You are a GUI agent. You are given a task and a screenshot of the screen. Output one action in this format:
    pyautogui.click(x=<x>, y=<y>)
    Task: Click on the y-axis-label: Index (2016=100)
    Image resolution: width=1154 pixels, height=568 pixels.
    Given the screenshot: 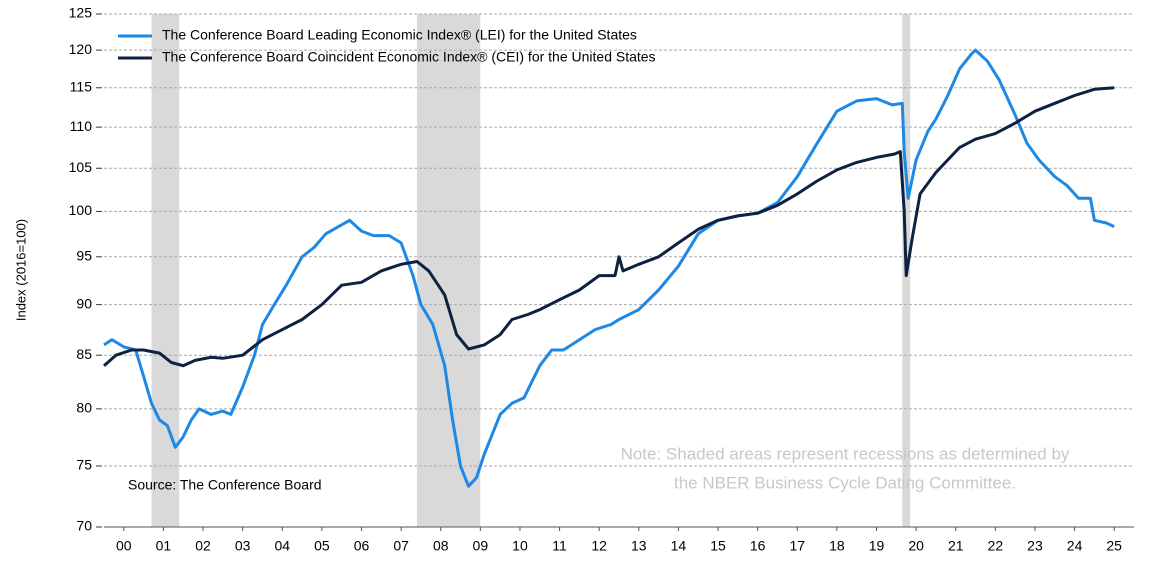 What is the action you would take?
    pyautogui.click(x=20, y=270)
    